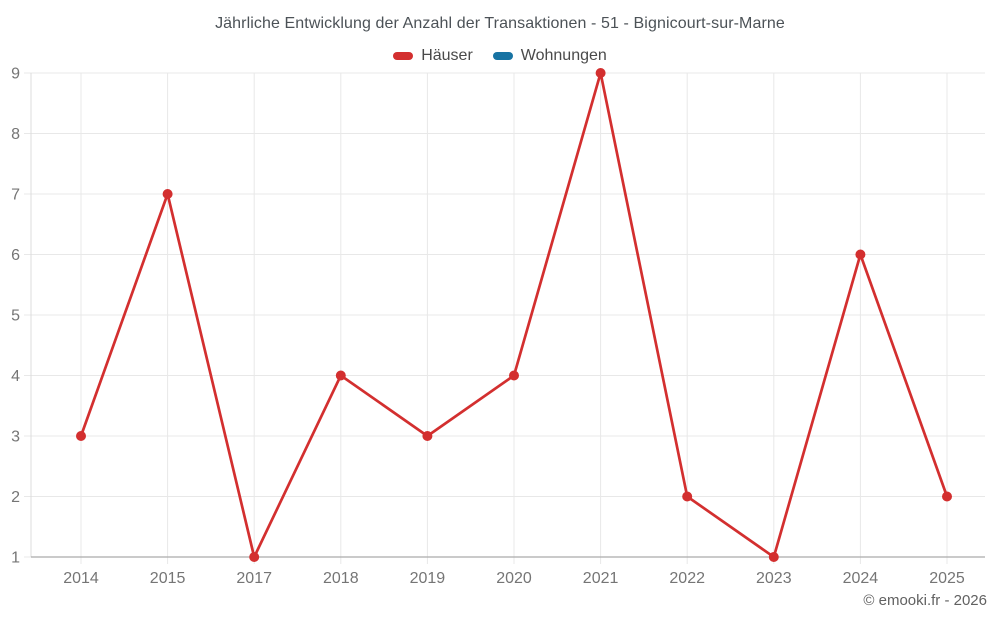 The width and height of the screenshot is (1000, 625). I want to click on x-tick-label: 2019, so click(428, 578).